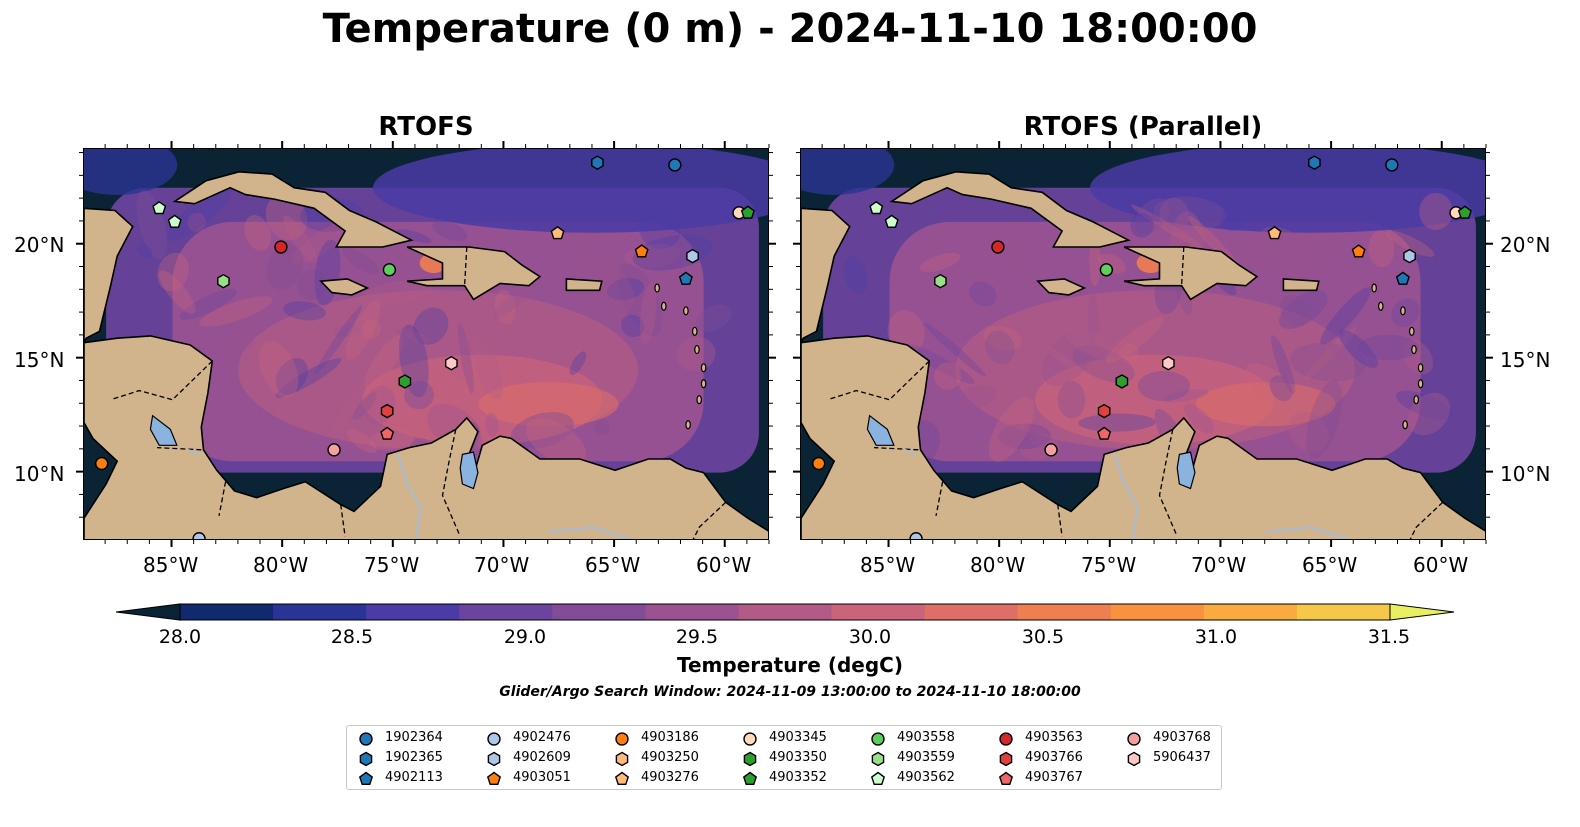  Describe the element at coordinates (542, 737) in the screenshot. I see `legend-label: 4902476` at that location.